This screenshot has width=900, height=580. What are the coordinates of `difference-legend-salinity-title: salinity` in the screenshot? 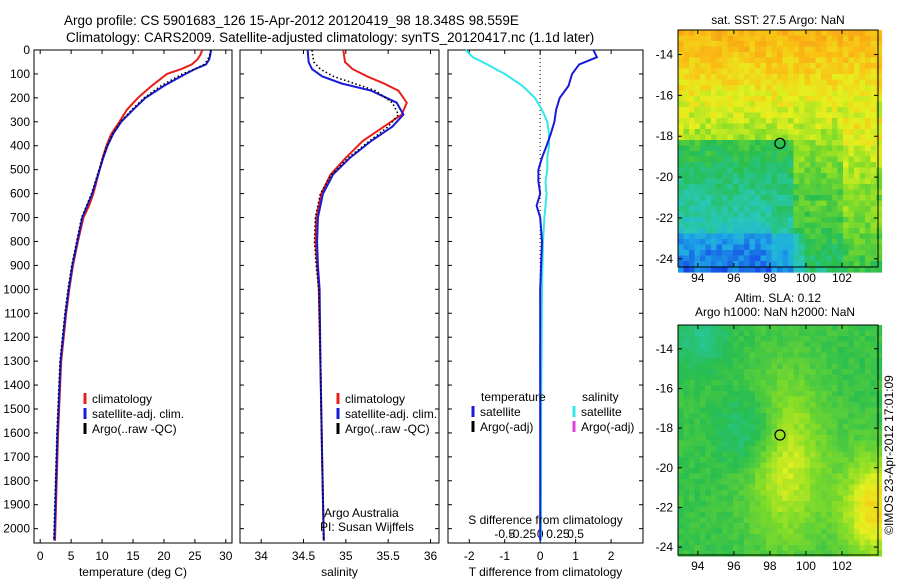 It's located at (600, 397).